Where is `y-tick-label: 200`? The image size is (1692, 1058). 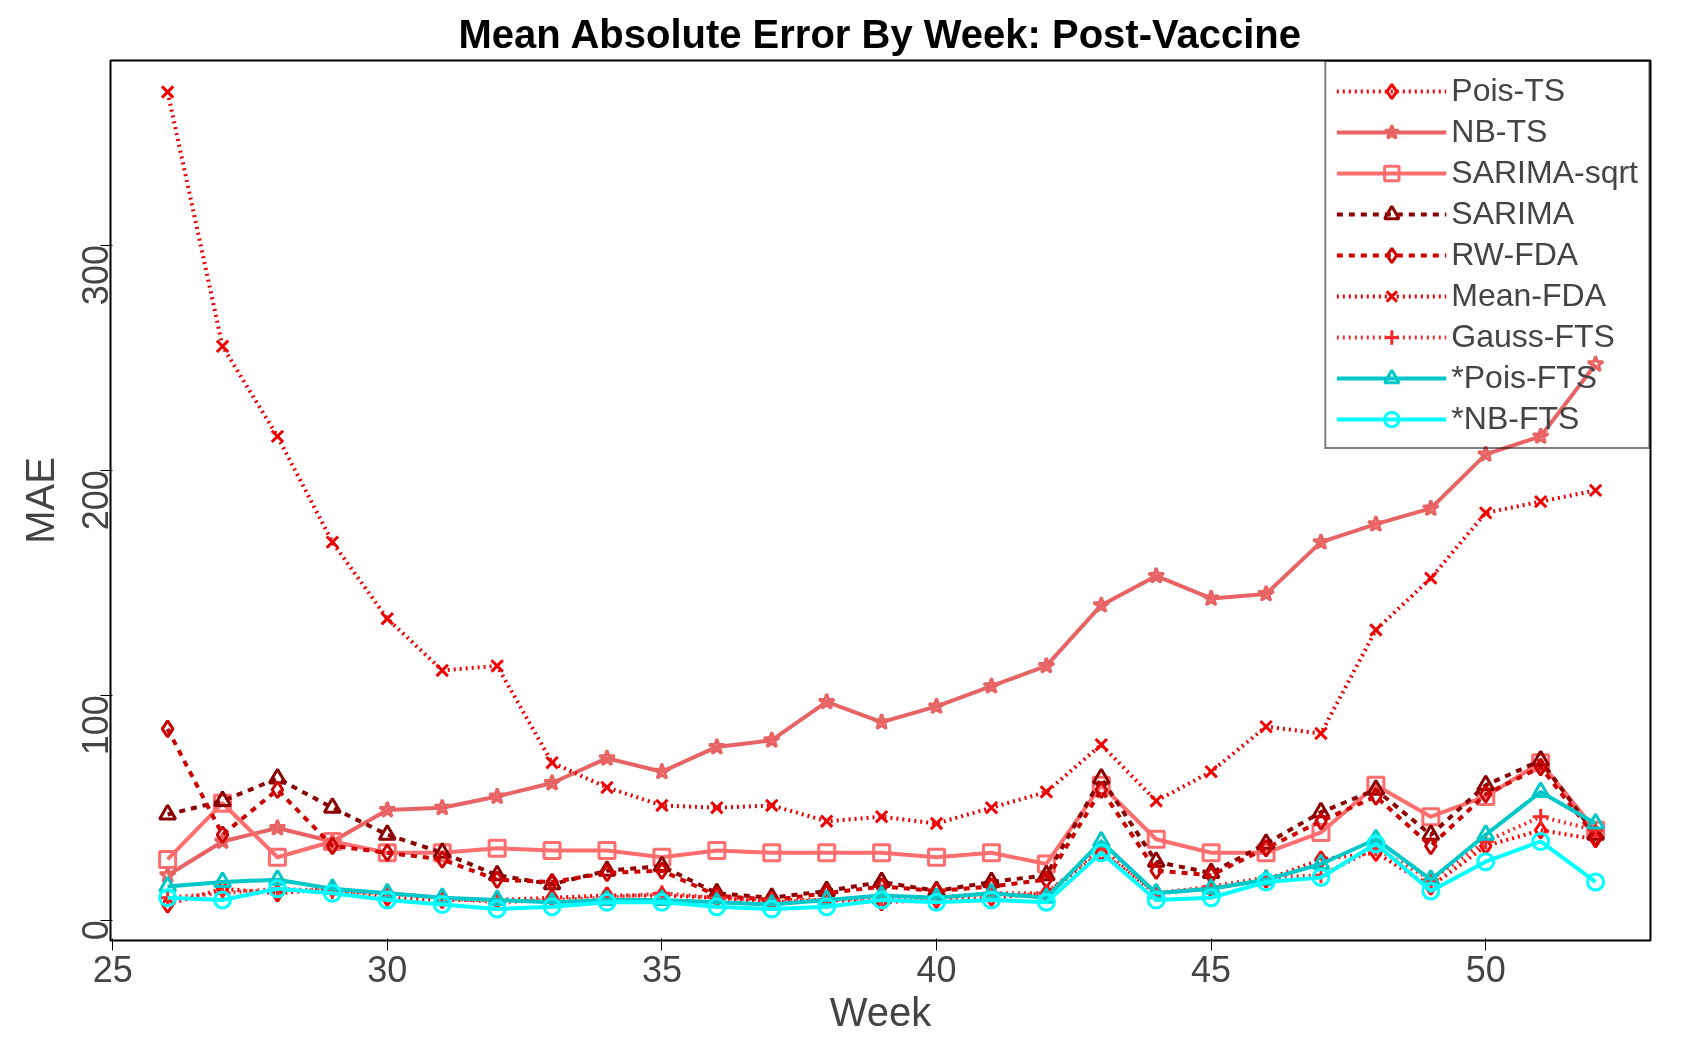 y-tick-label: 200 is located at coordinates (96, 500).